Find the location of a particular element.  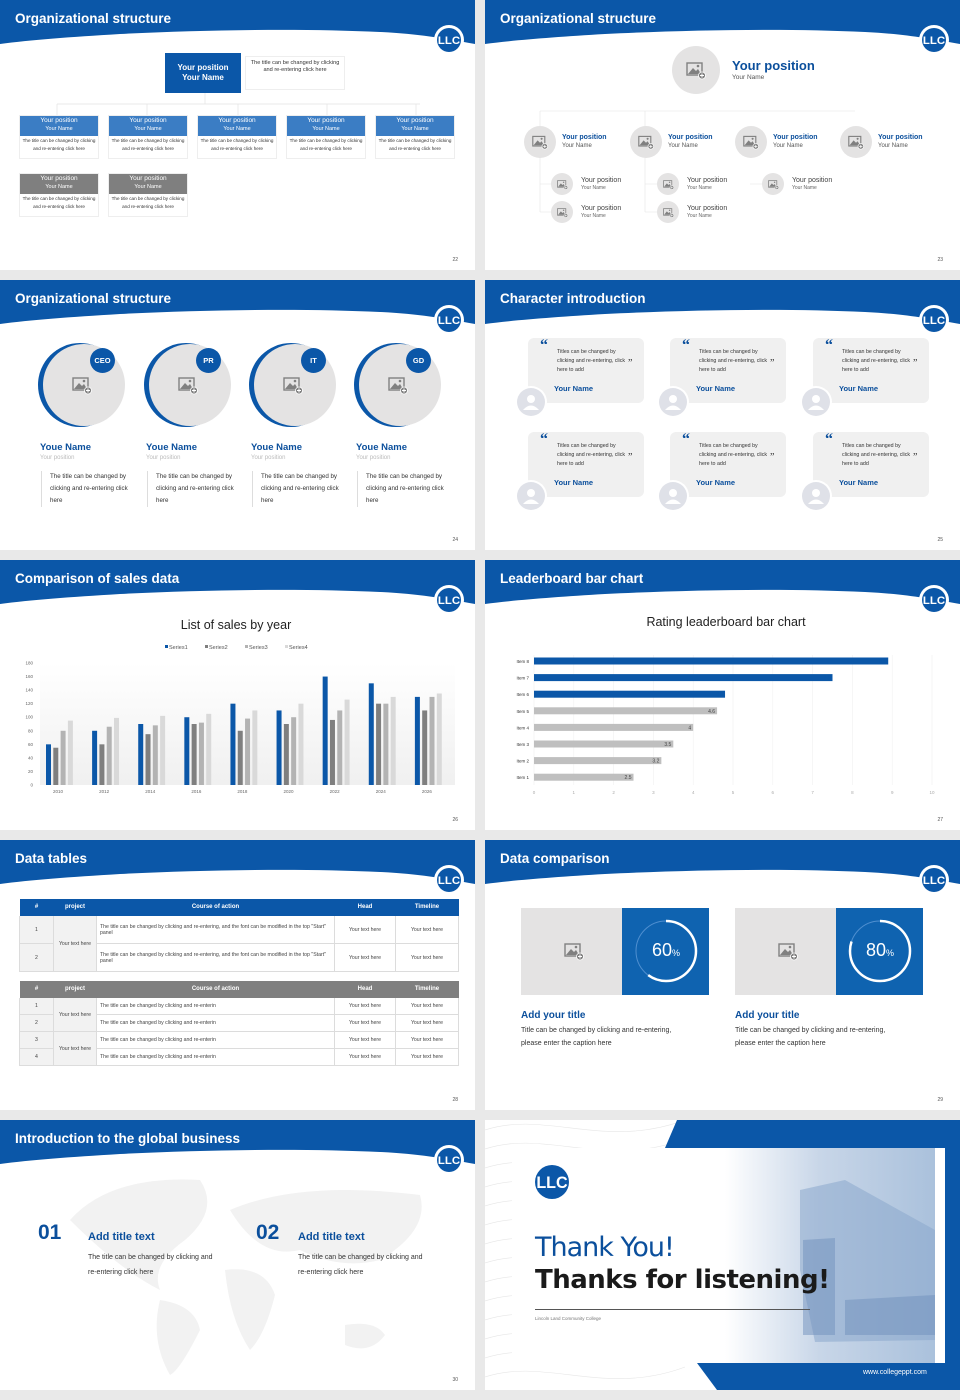

row-number: 4 is located at coordinates (36, 1057).